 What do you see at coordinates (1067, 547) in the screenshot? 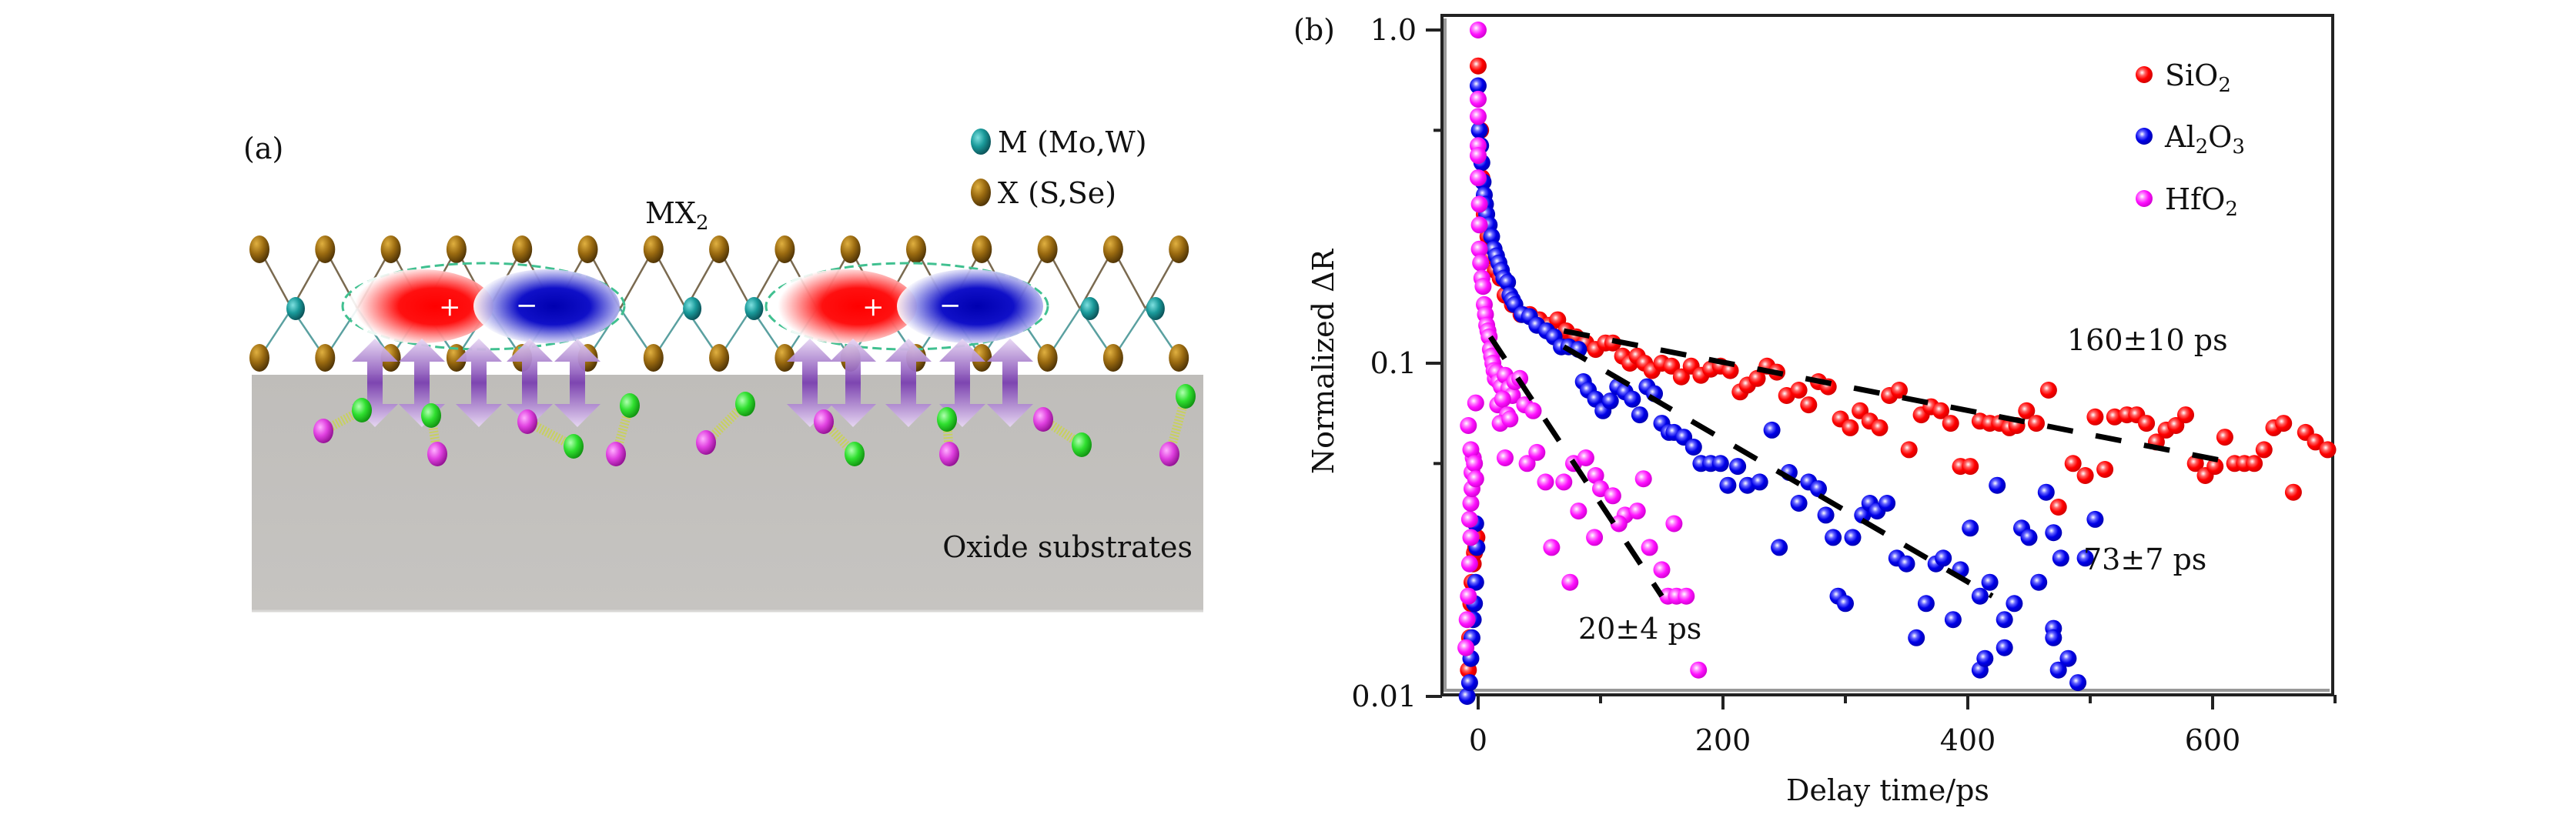
I see `substrate-label: Oxide substrates` at bounding box center [1067, 547].